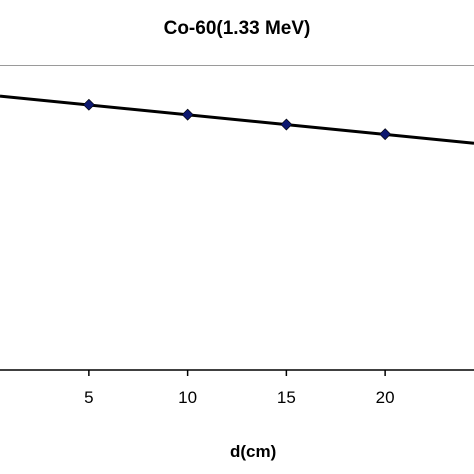  I want to click on trend-line, so click(237, 119).